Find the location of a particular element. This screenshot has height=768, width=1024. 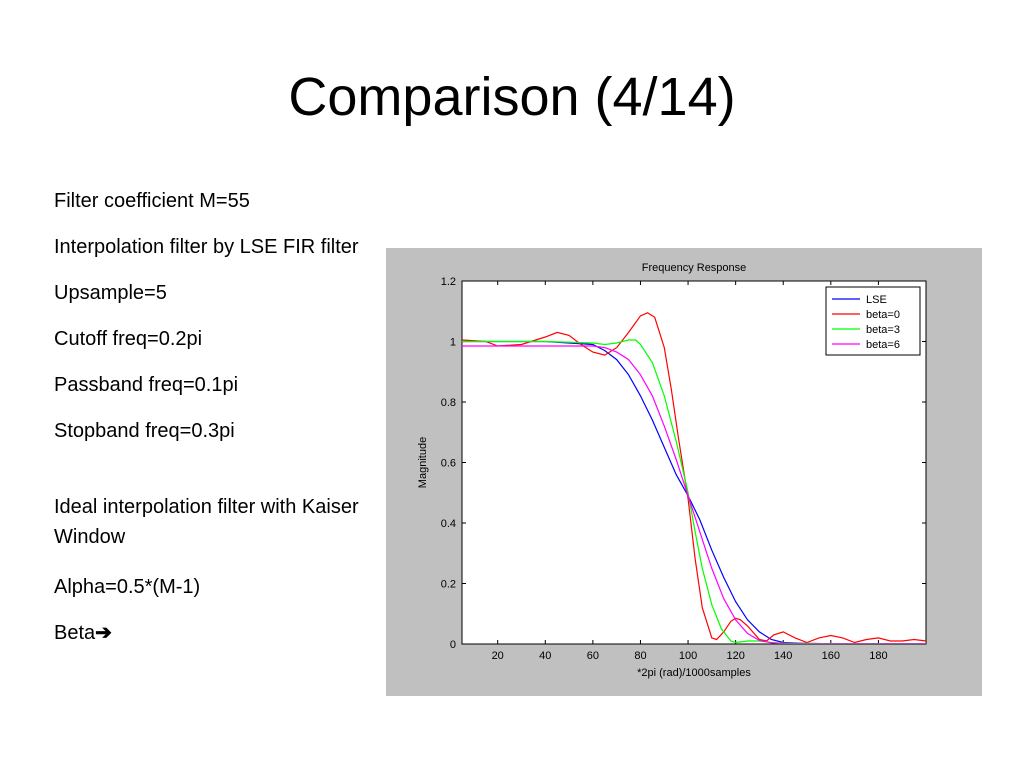

bullet-cutoff-freq: Cutoff freq=0.2pi is located at coordinates (128, 339).